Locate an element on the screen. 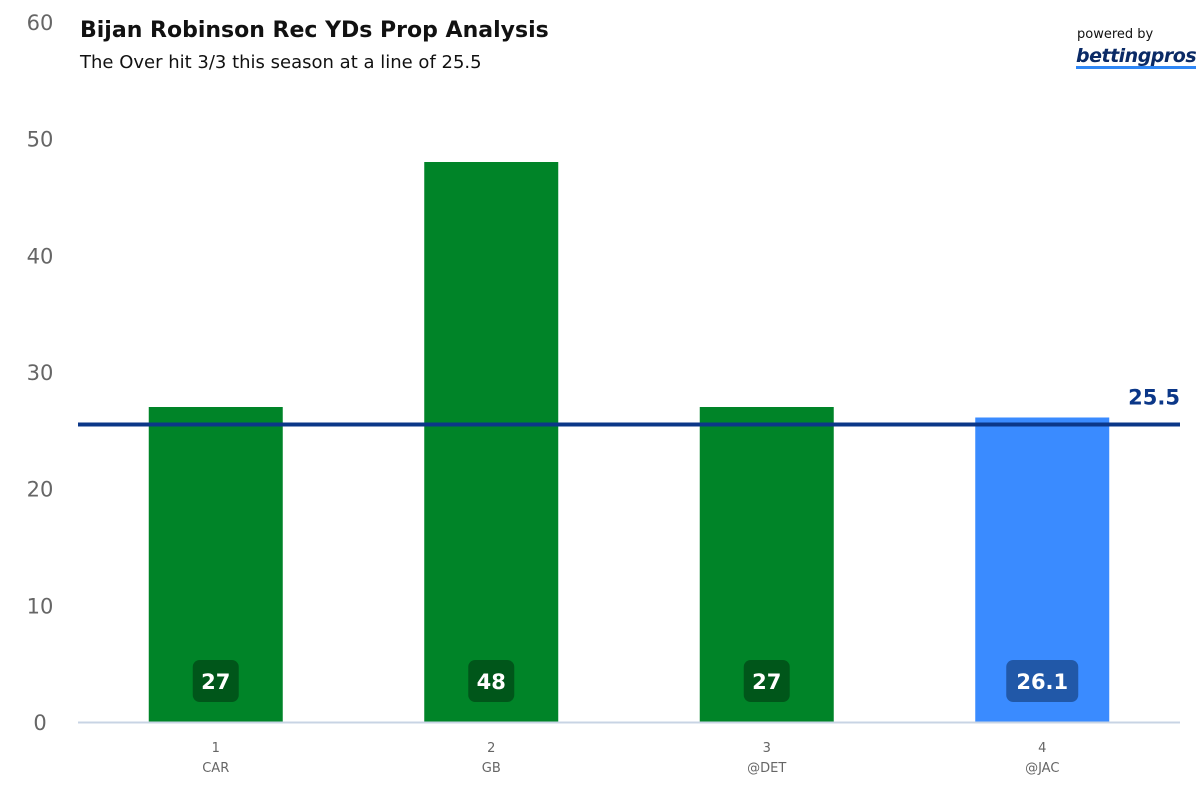  x-tick-game: 1 is located at coordinates (216, 748).